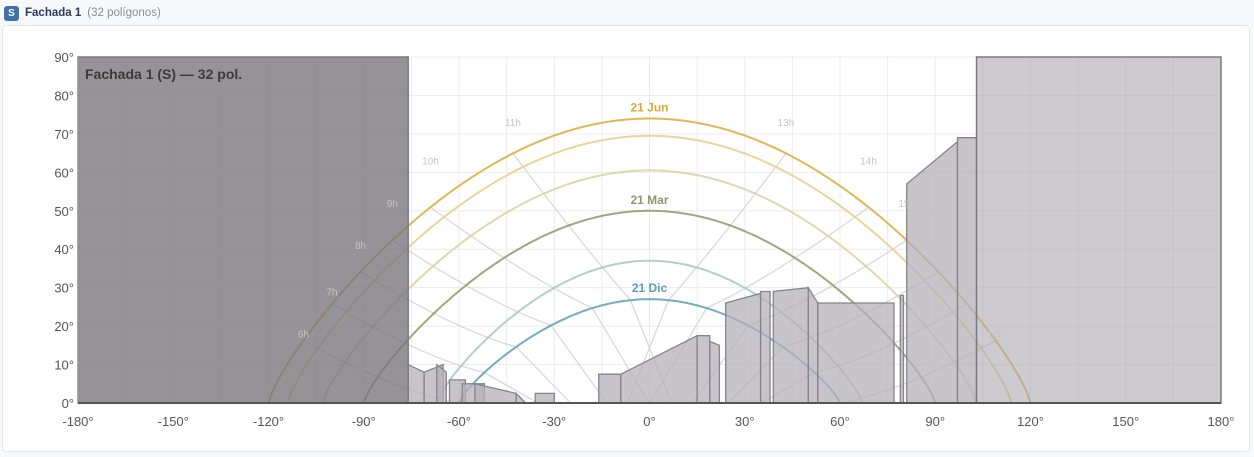 The image size is (1254, 457). What do you see at coordinates (303, 335) in the screenshot?
I see `hour-label: 6h` at bounding box center [303, 335].